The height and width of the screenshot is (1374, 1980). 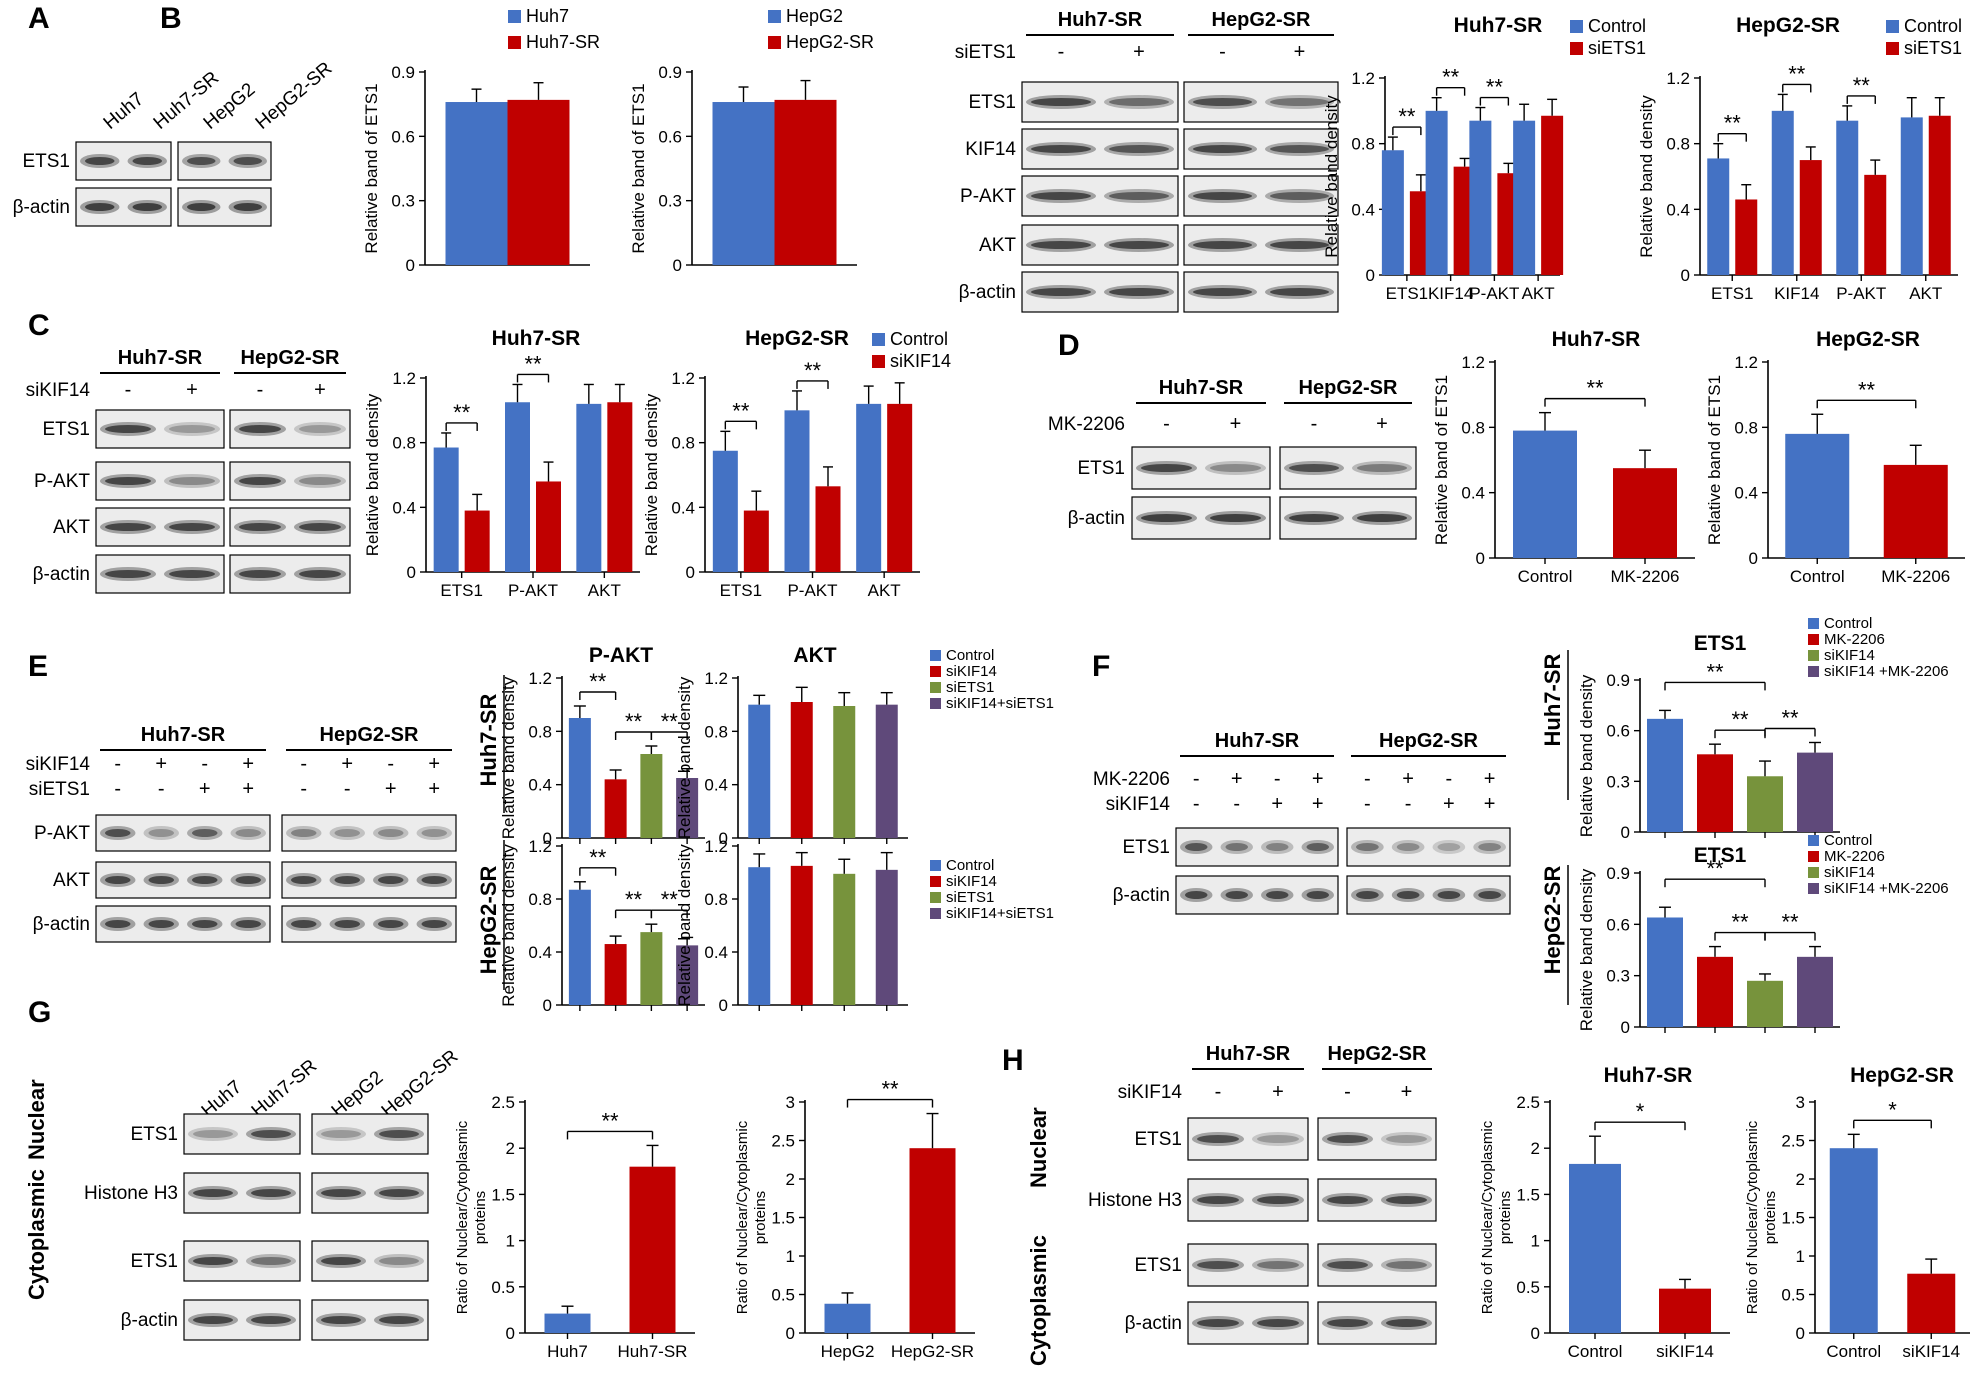 What do you see at coordinates (814, 16) in the screenshot?
I see `legend-label: HepG2` at bounding box center [814, 16].